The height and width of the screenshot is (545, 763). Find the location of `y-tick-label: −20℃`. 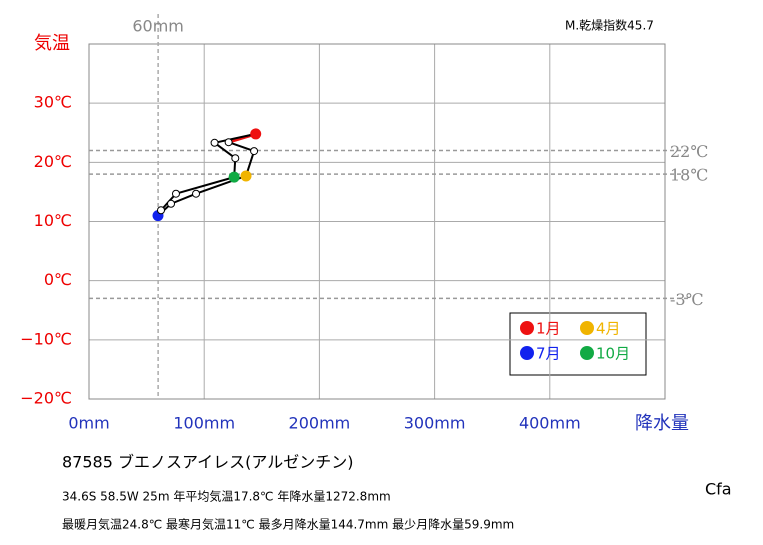

y-tick-label: −20℃ is located at coordinates (46, 398).